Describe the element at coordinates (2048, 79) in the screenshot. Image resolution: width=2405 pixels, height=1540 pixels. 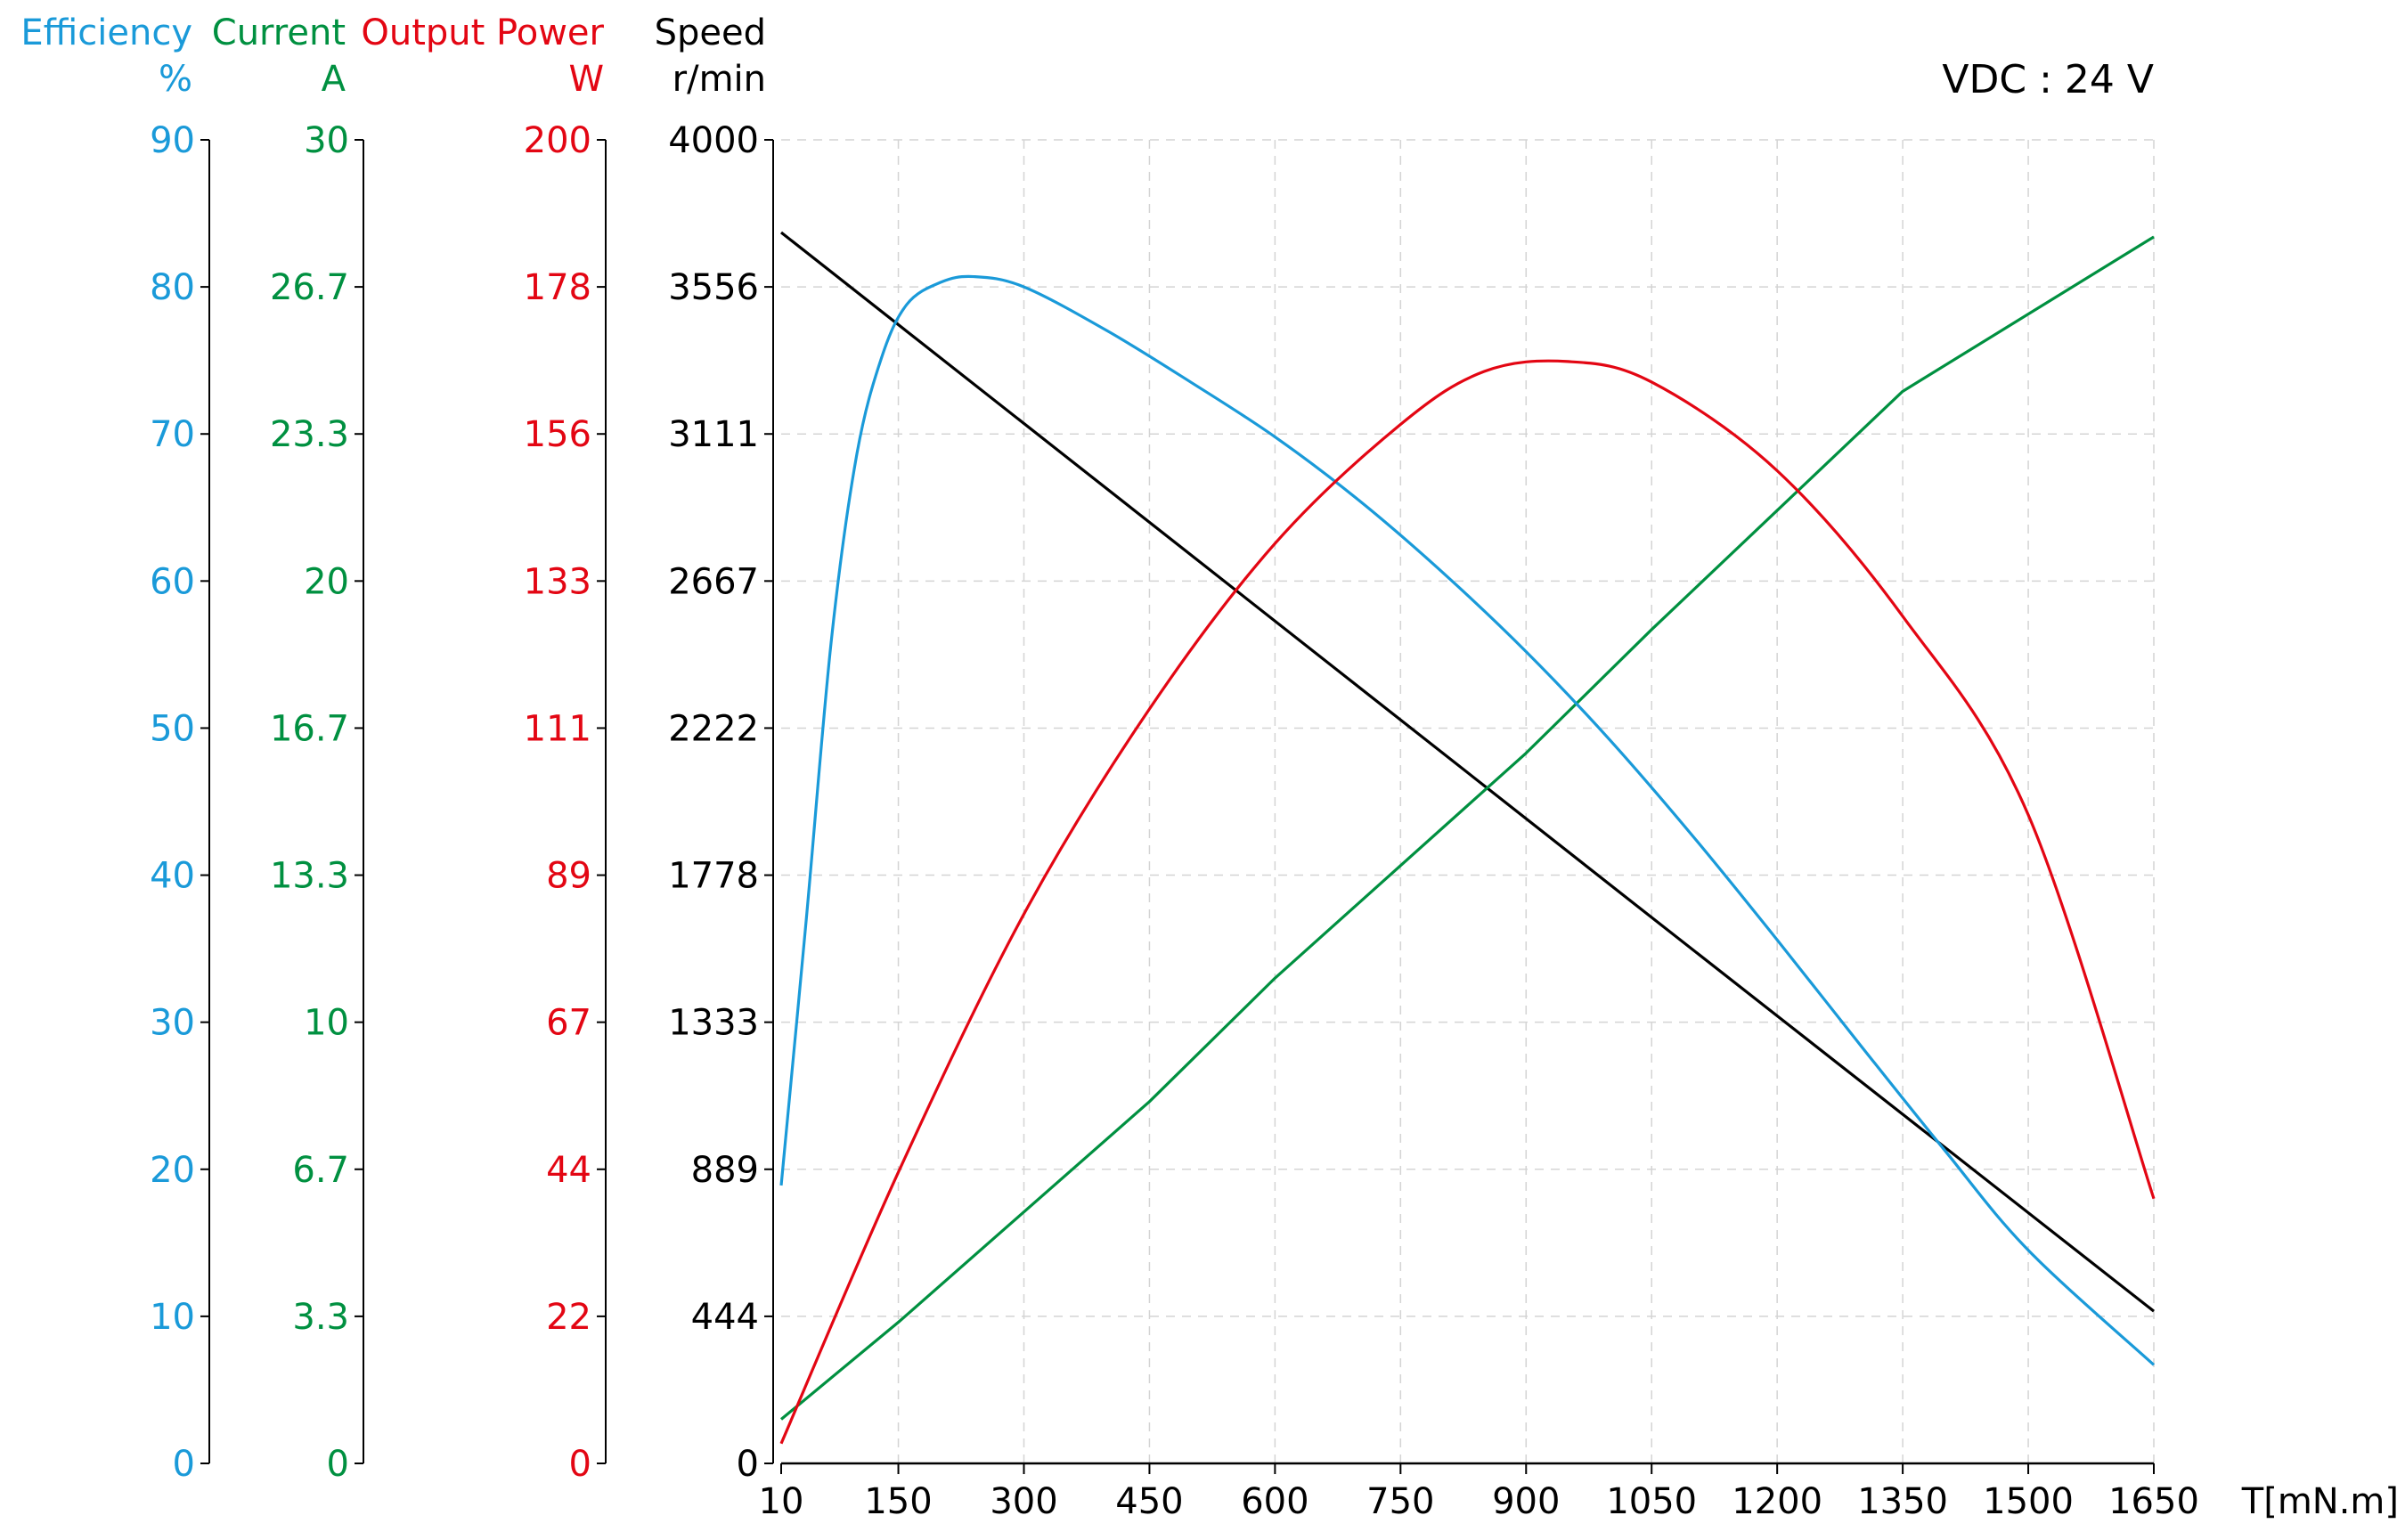
I see `vdc-annotation: VDC : 24 V` at that location.